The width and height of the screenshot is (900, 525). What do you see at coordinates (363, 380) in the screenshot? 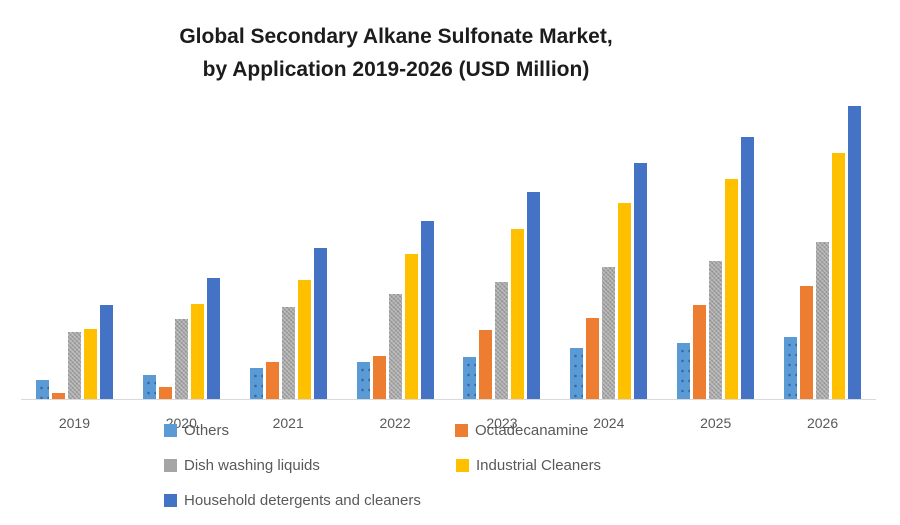
I see `bar-others-2022` at bounding box center [363, 380].